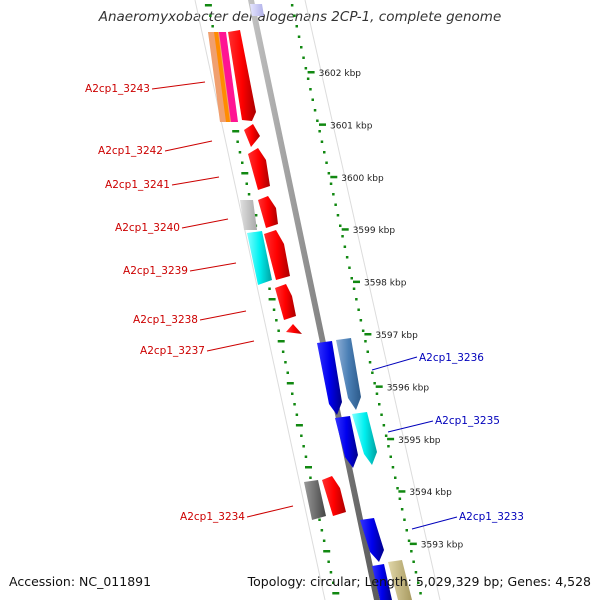  I want to click on gene-label: A2cp1_3238, so click(165, 320).